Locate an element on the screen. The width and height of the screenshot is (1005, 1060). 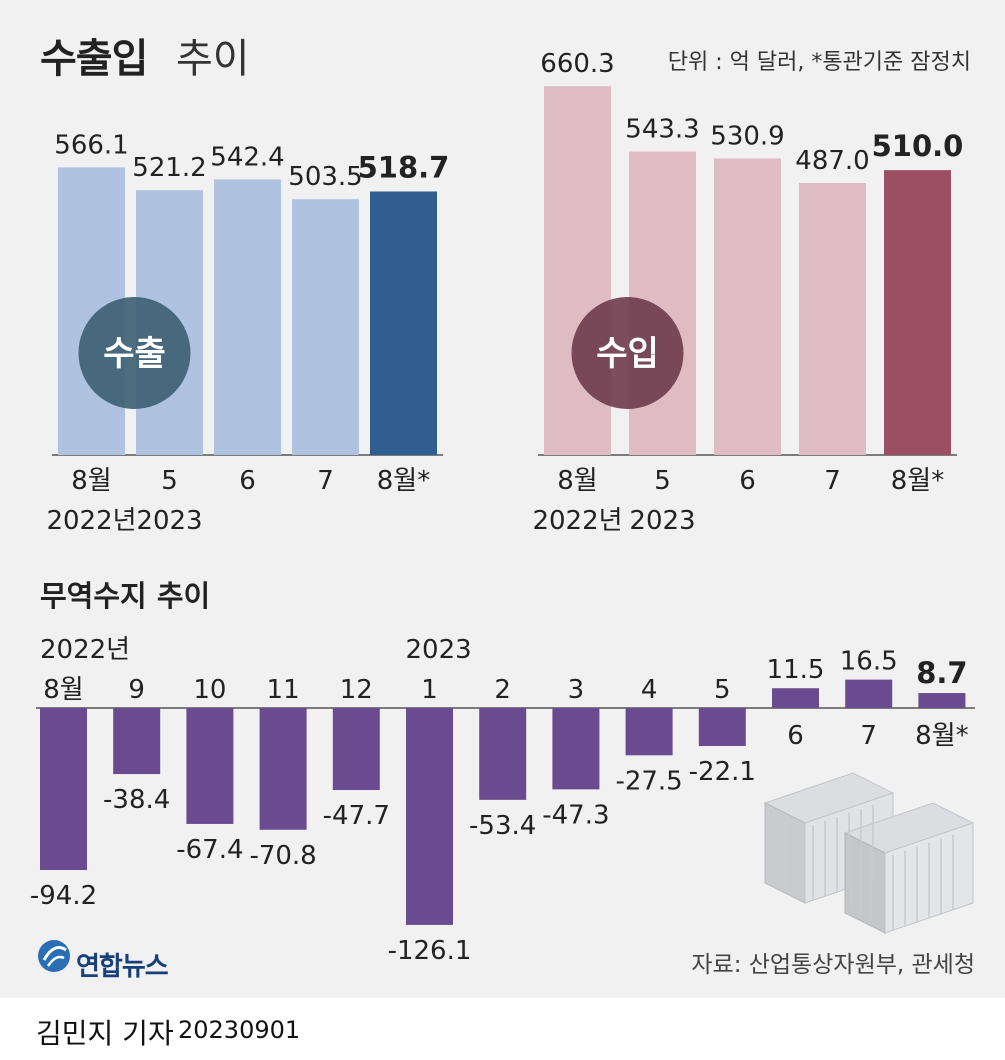
exports-value-label: 521.2 is located at coordinates (169, 168).